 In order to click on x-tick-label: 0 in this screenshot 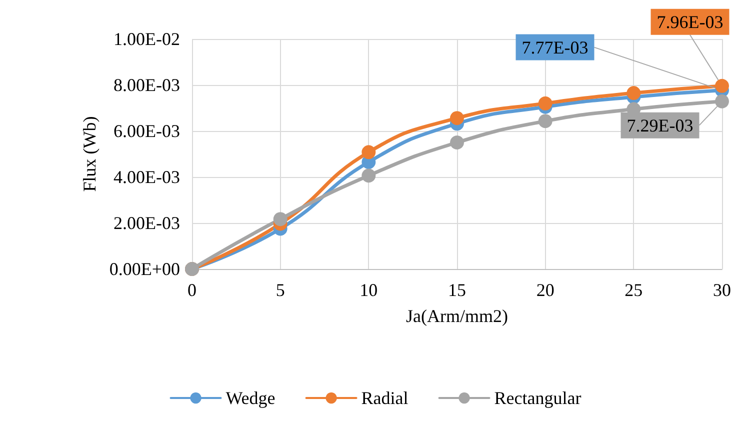, I will do `click(192, 290)`.